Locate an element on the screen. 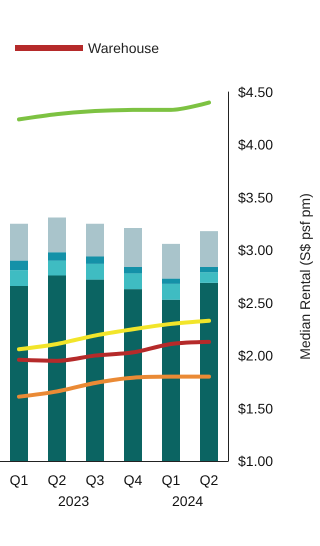  x-tick-label: Q4 is located at coordinates (133, 480).